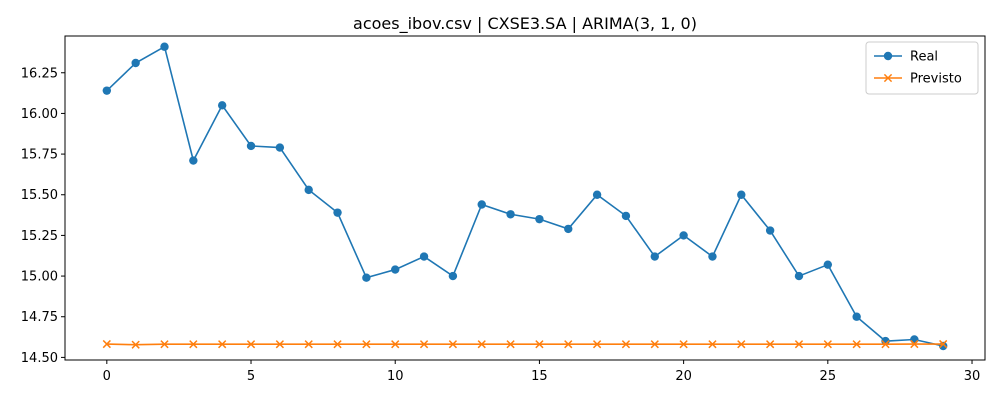  I want to click on legend-box, so click(922, 68).